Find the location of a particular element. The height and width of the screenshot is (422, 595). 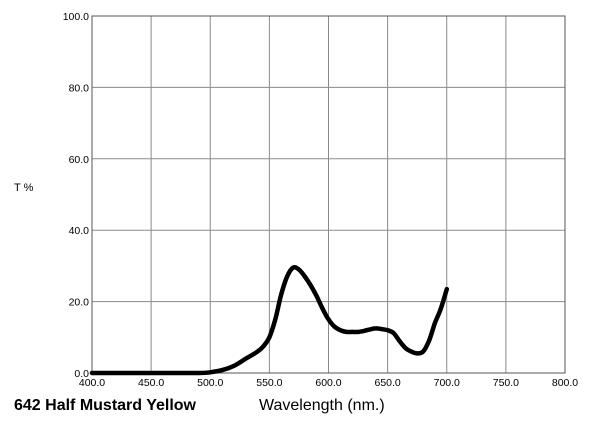

y-tick-label: 100.0 is located at coordinates (76, 17).